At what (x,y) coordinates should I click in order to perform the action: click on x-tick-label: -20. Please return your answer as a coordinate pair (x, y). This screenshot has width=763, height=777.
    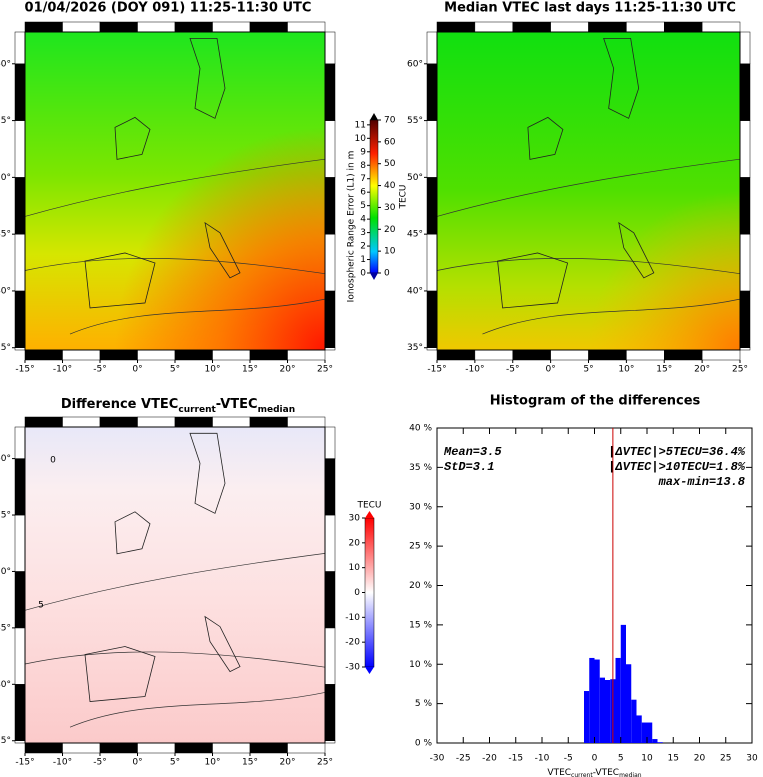
    Looking at the image, I should click on (489, 759).